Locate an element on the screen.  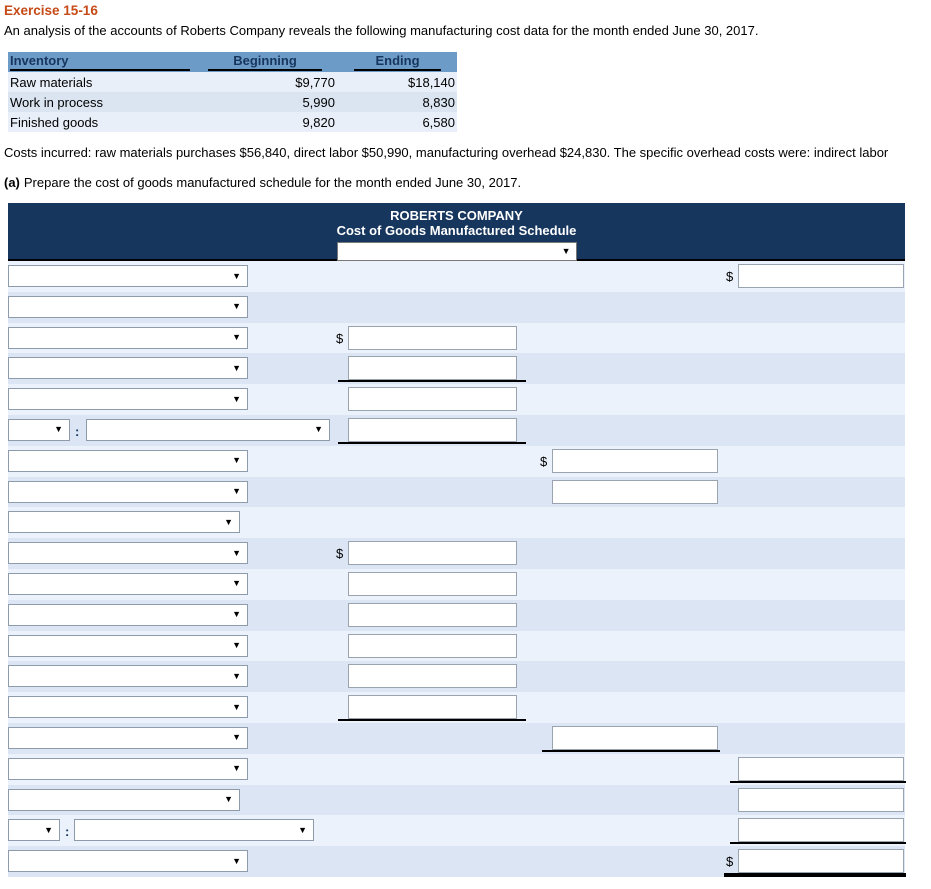
ending-value: 8,830 is located at coordinates (438, 102).